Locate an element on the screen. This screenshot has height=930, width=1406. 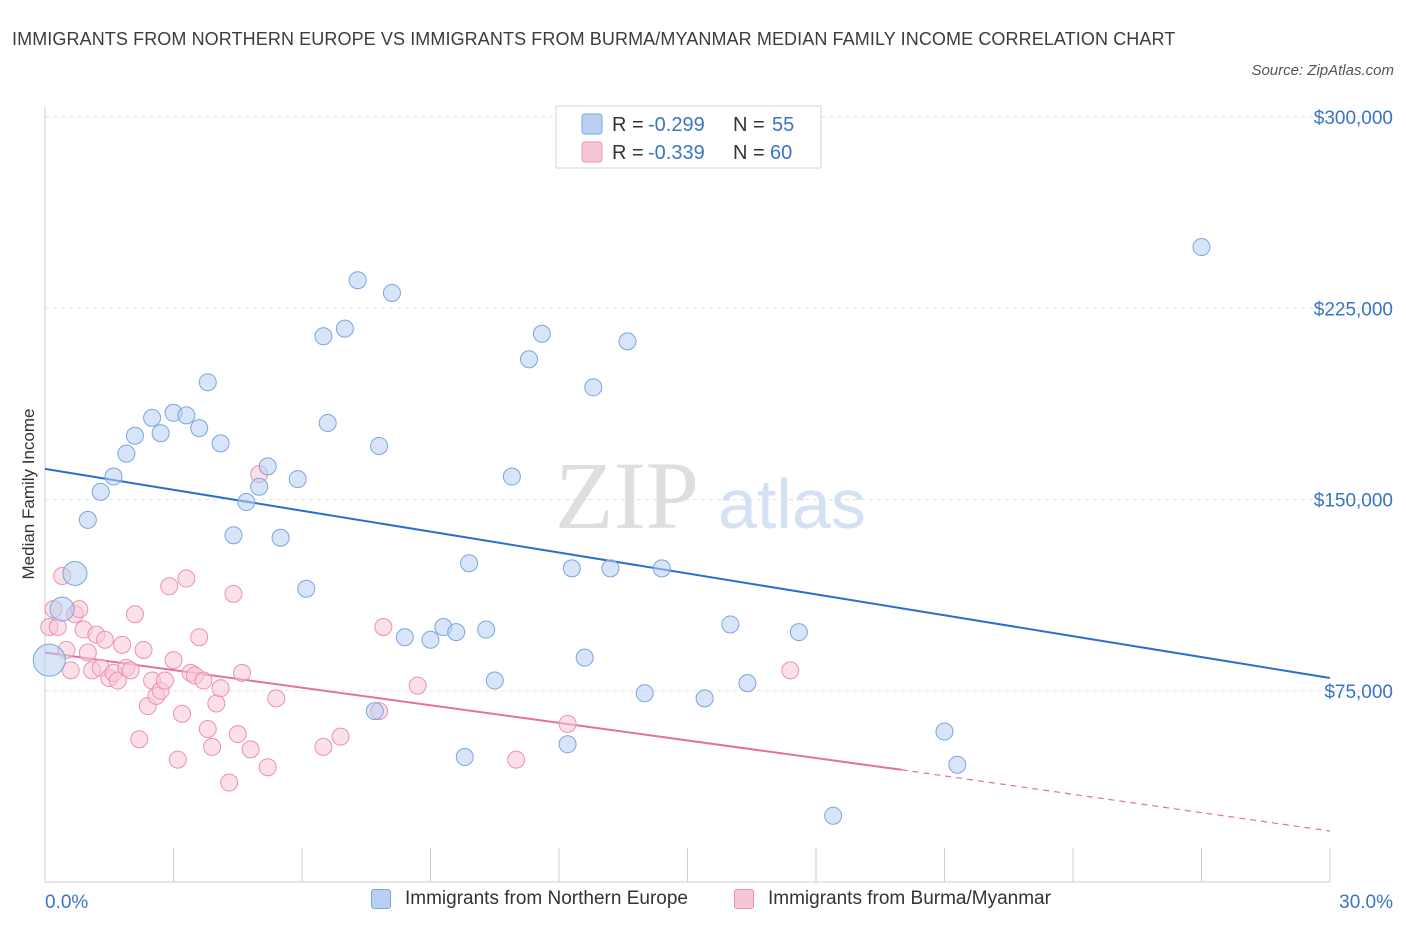
y-tick-label-2: $225,000 is located at coordinates (1353, 309).